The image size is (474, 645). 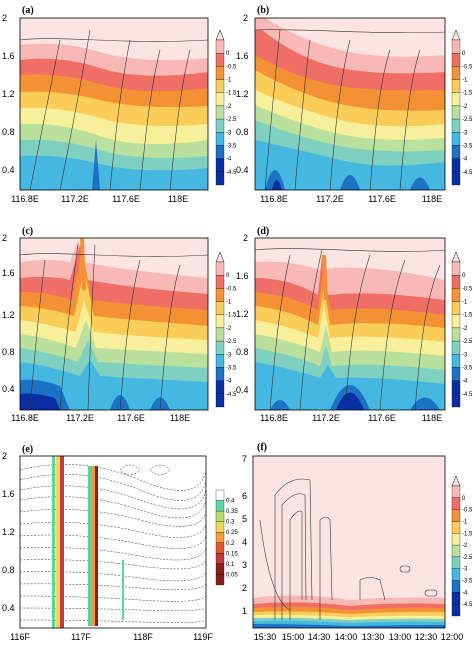 What do you see at coordinates (346, 637) in the screenshot?
I see `svg-text: 14:00` at bounding box center [346, 637].